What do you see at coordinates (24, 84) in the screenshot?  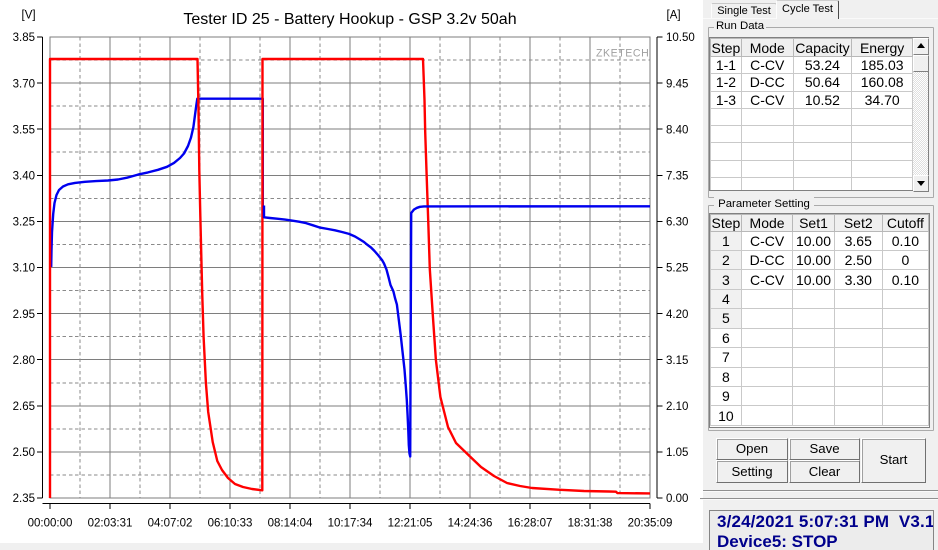 I see `svg-text: 3.70` at bounding box center [24, 84].